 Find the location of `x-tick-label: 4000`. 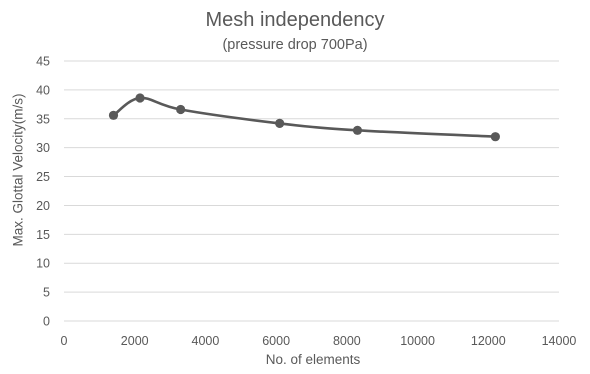

x-tick-label: 4000 is located at coordinates (206, 341).